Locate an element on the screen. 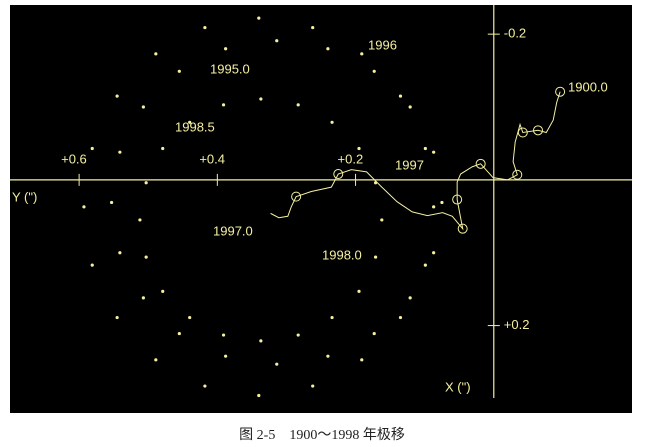 The height and width of the screenshot is (447, 645). annotation: 1998.0 is located at coordinates (342, 254).